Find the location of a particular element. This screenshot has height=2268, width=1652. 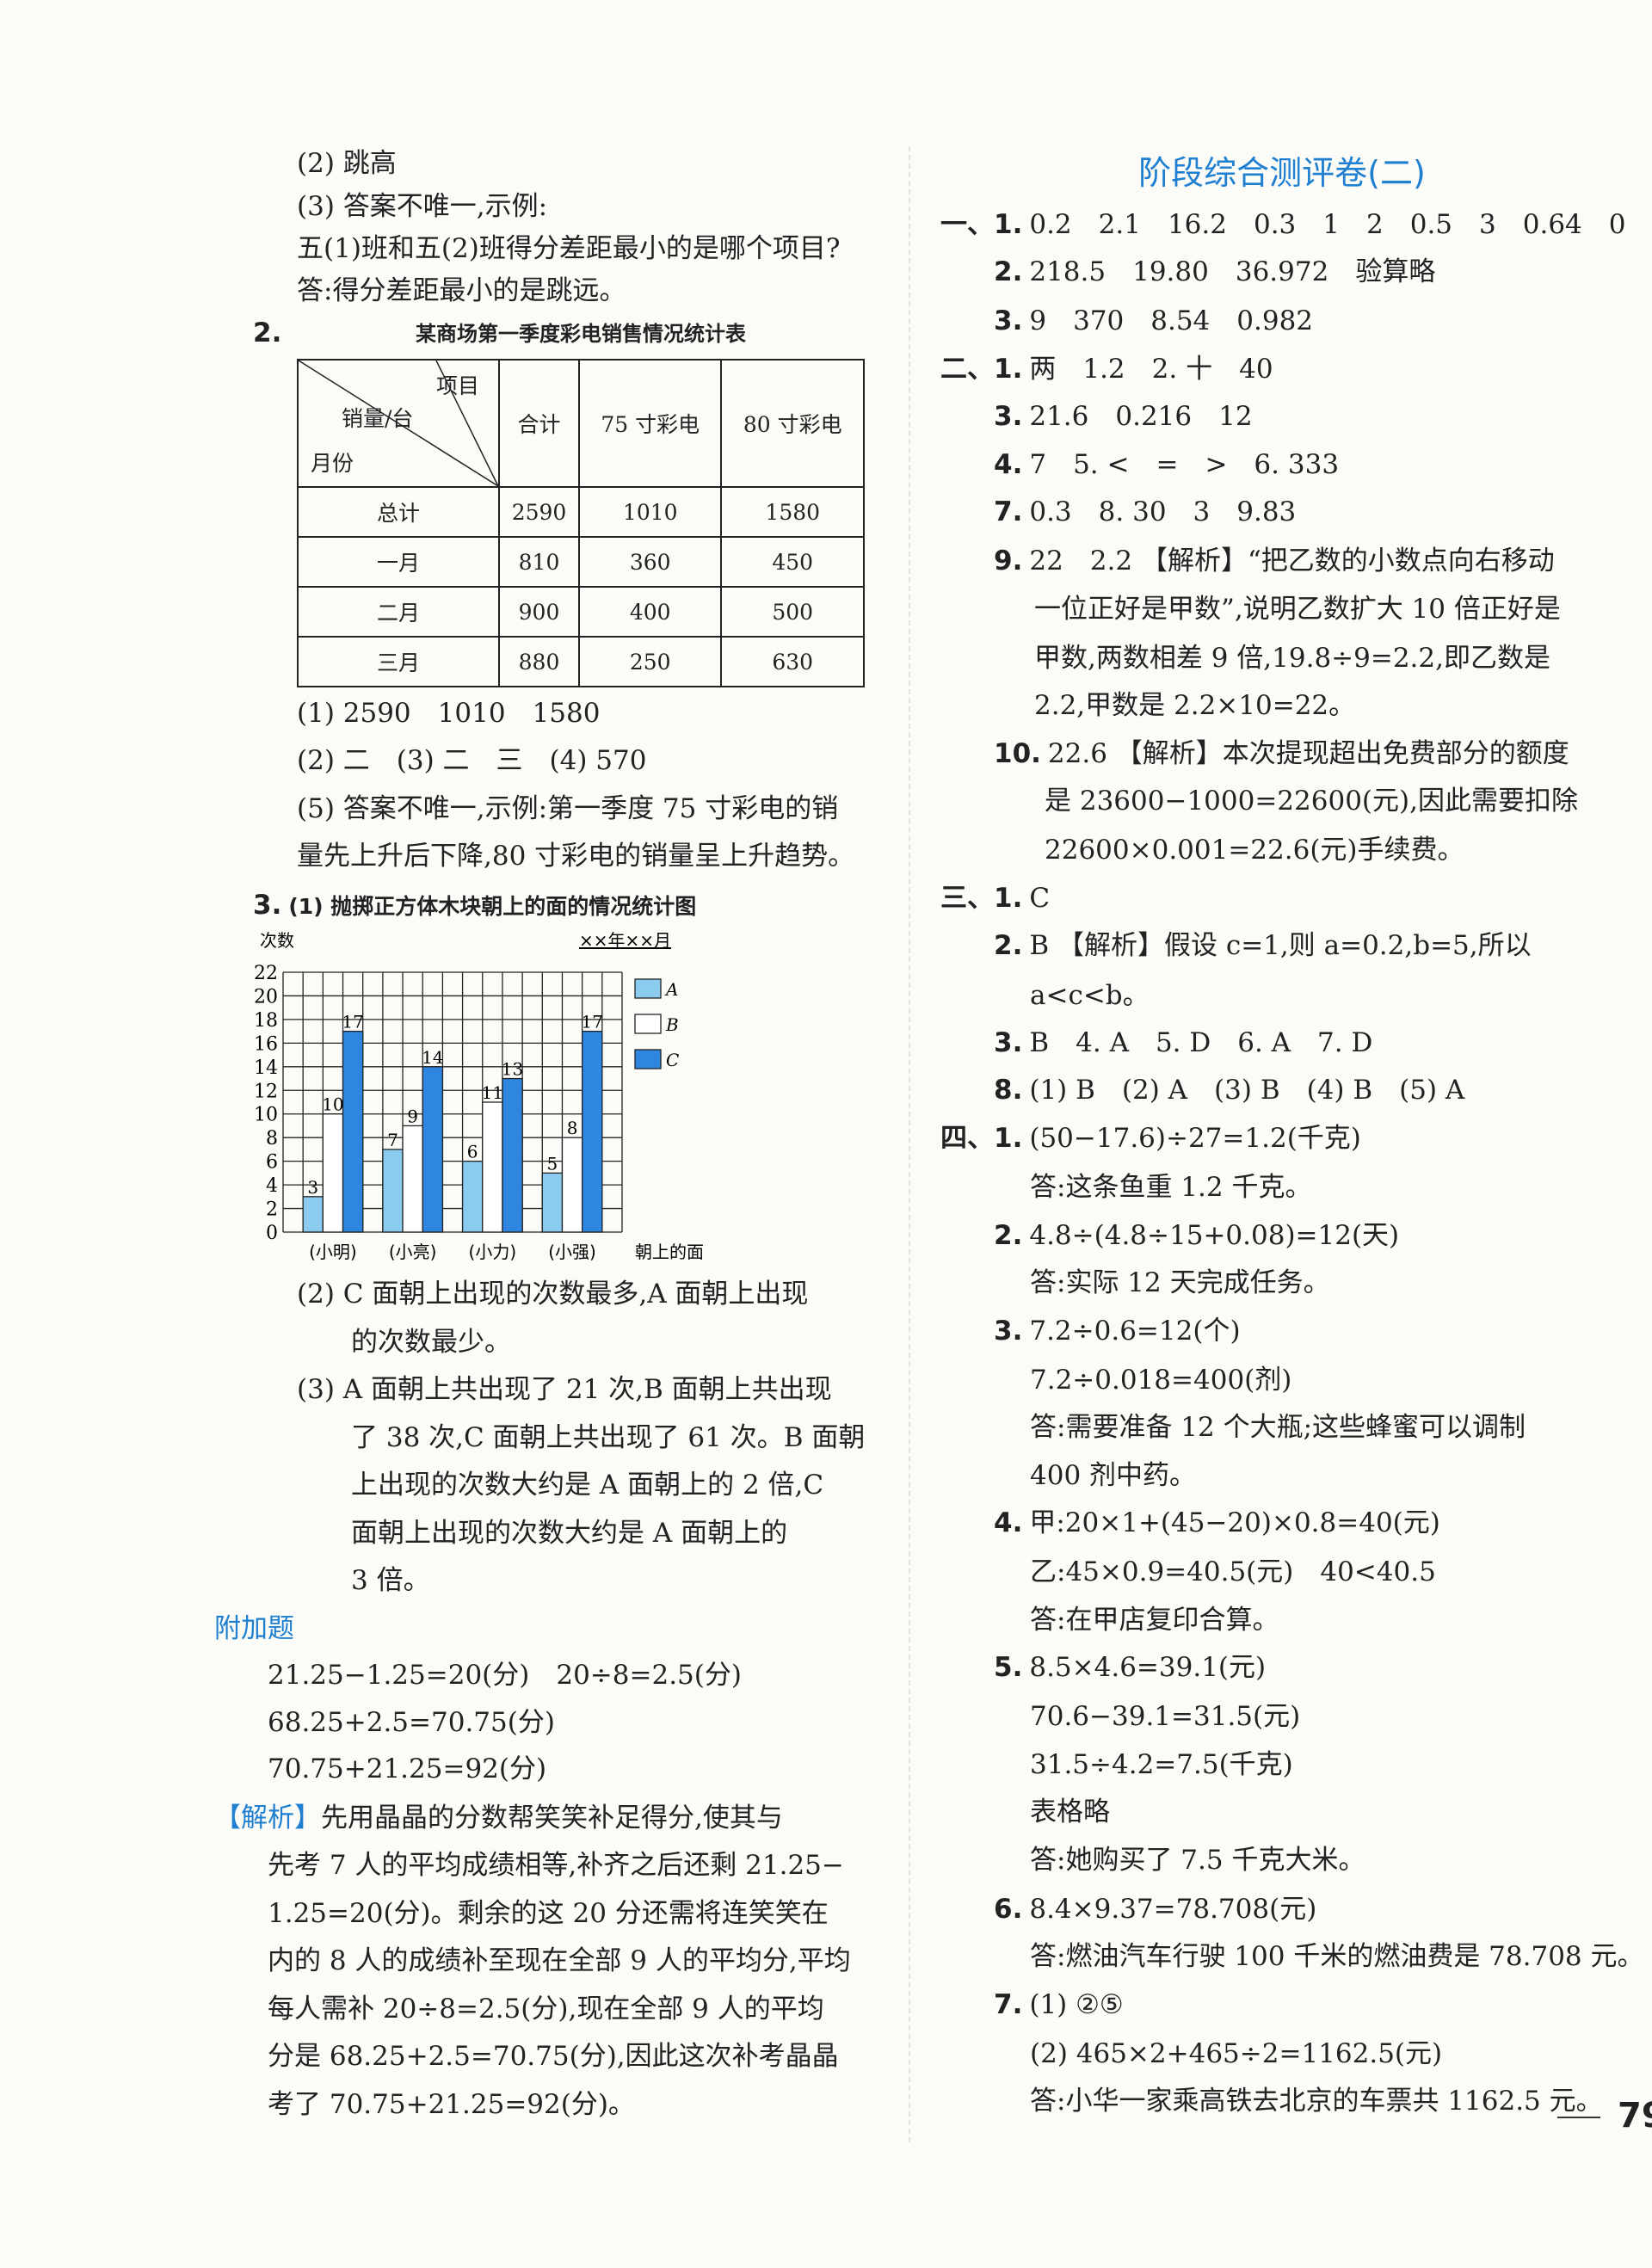

answer-text: (3) 答案不唯一,示例: is located at coordinates (422, 207).